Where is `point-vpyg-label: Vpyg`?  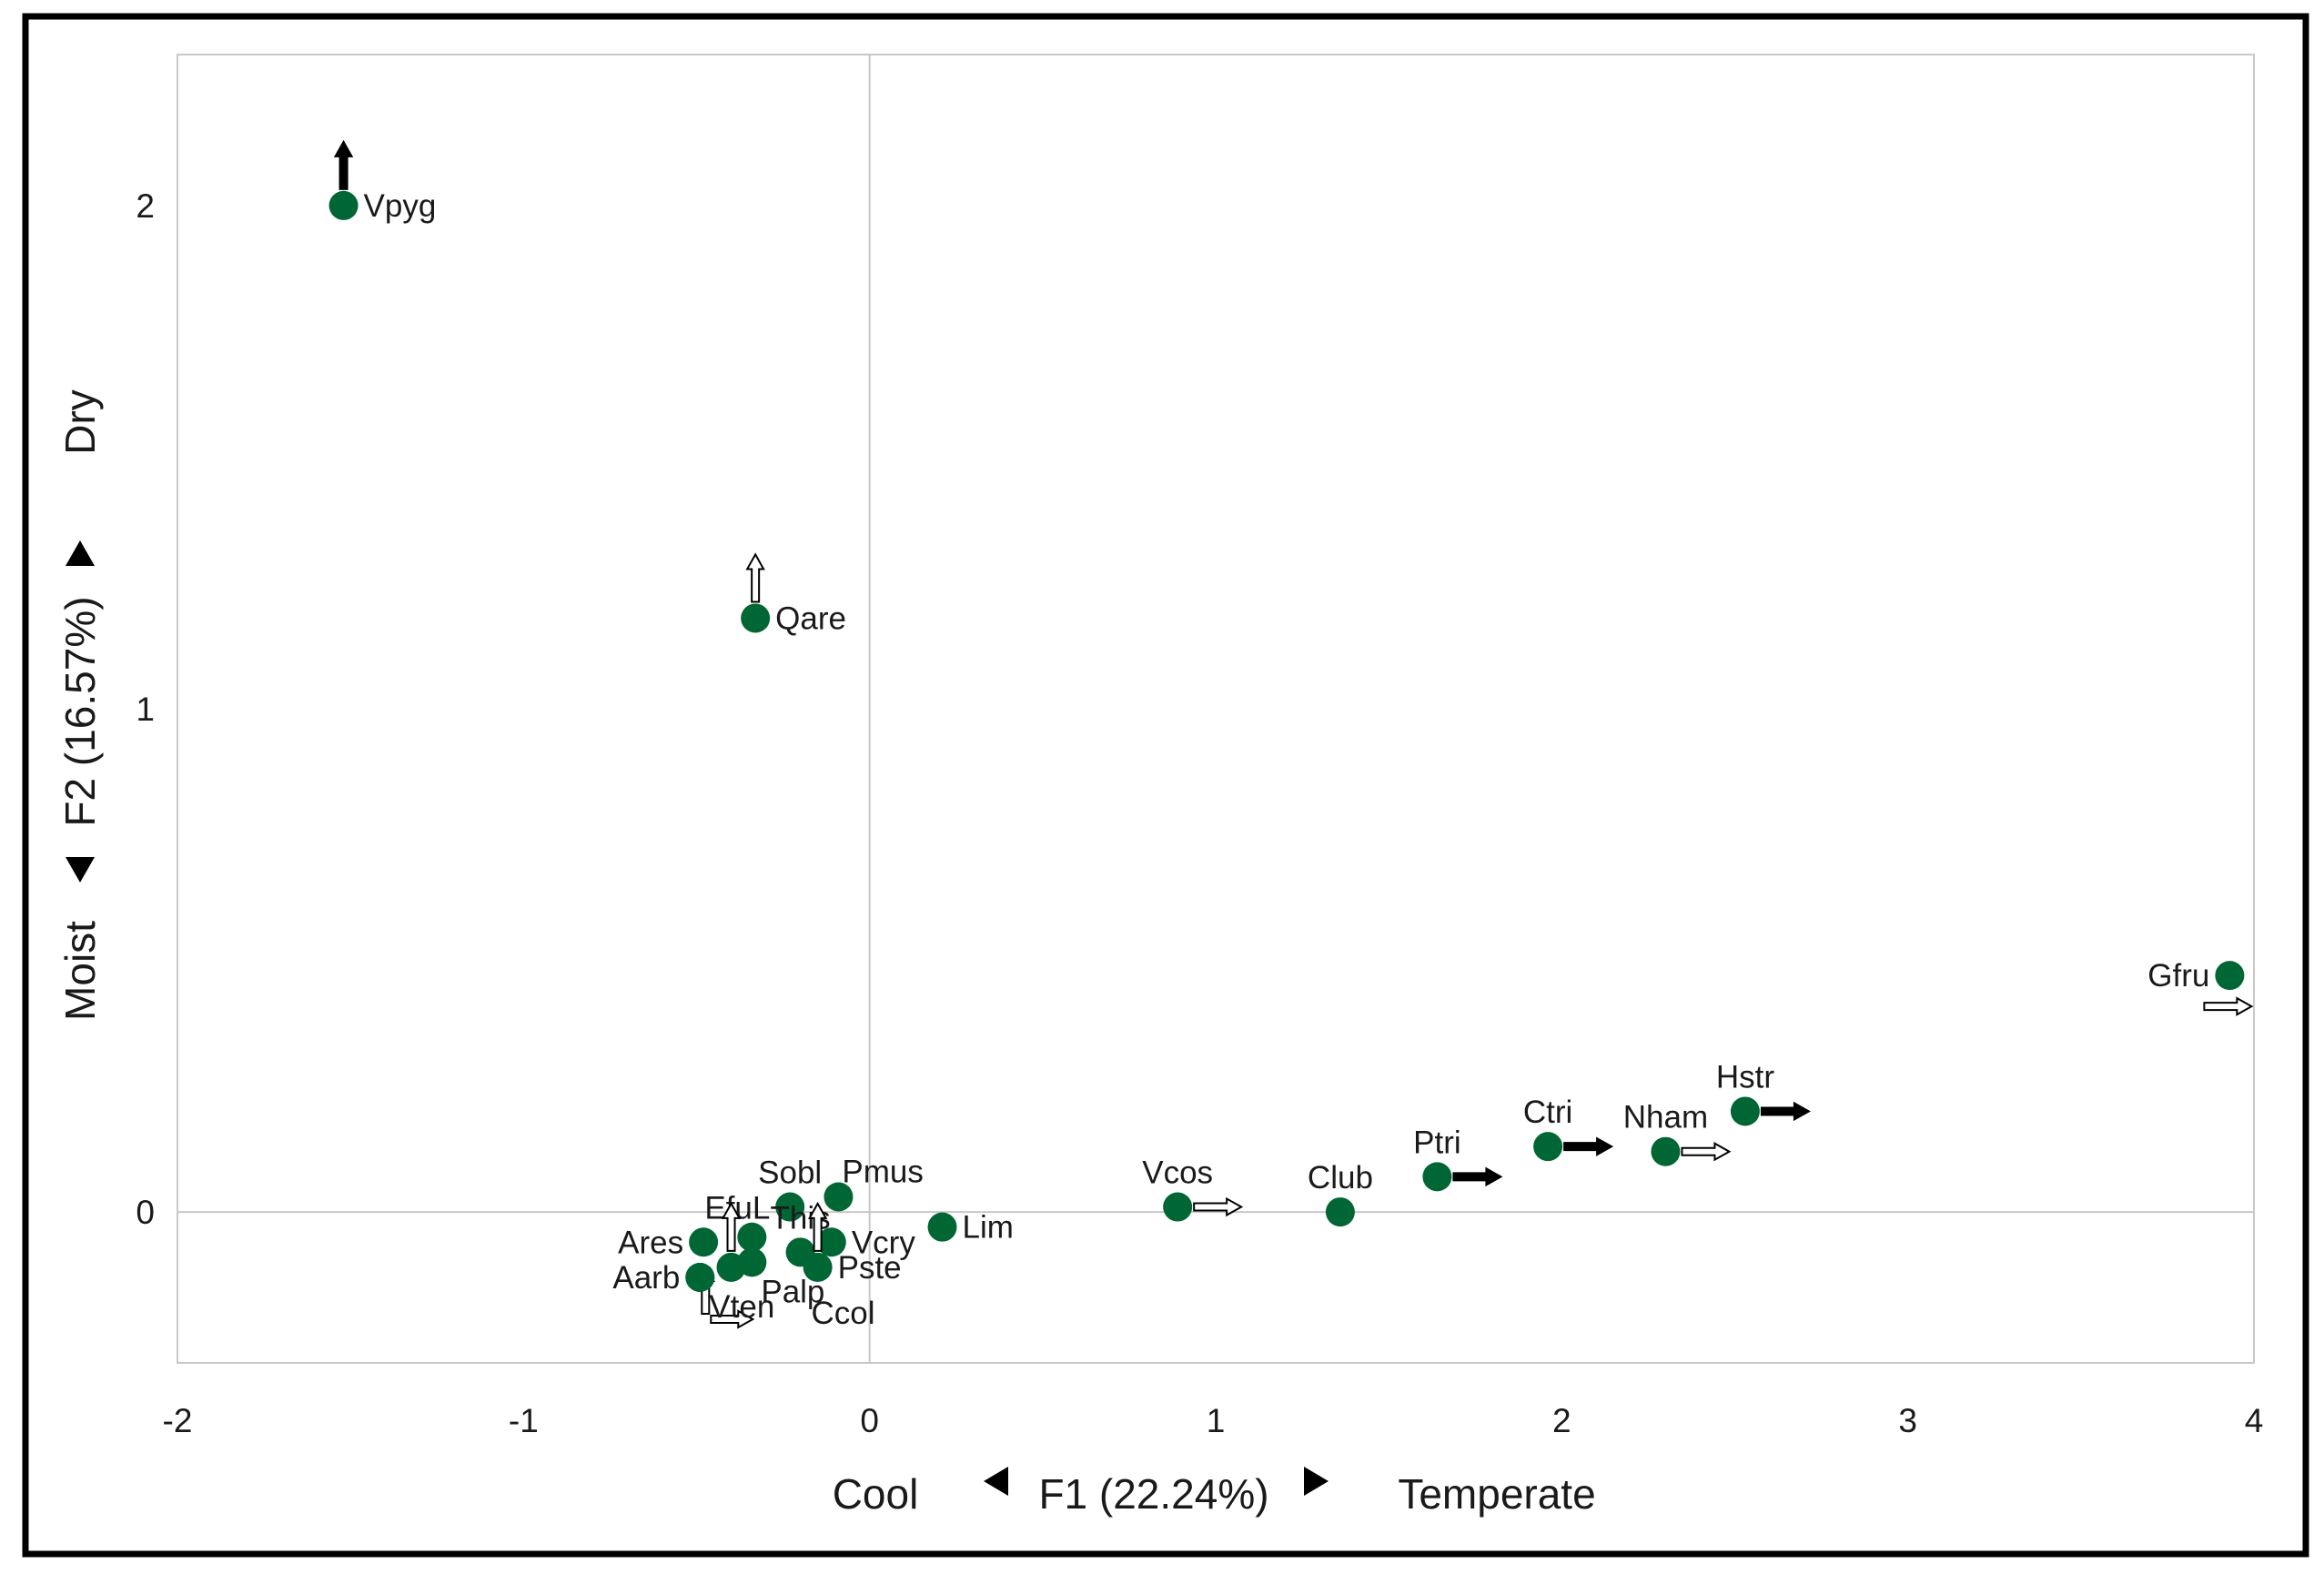
point-vpyg-label: Vpyg is located at coordinates (400, 206).